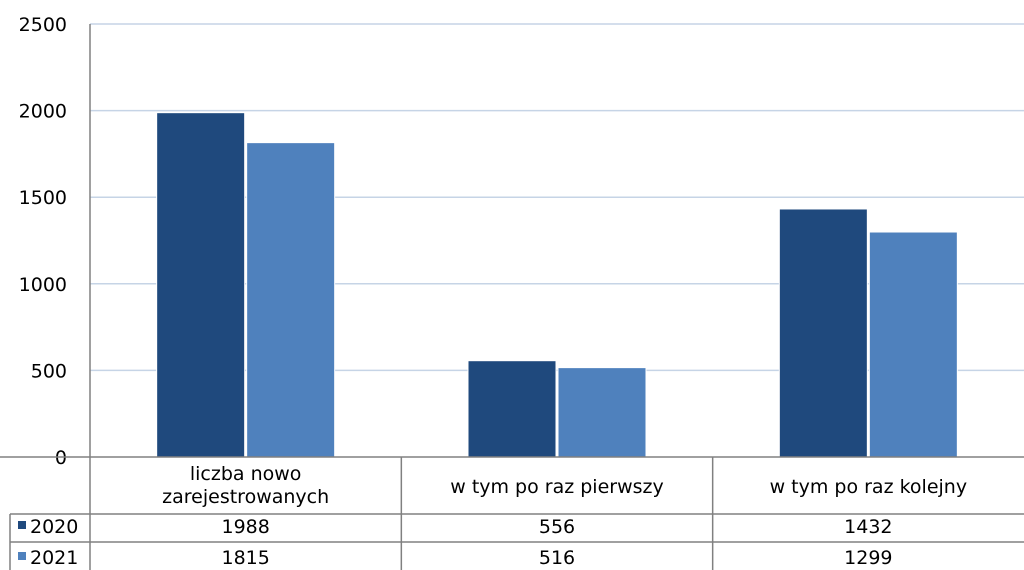 The width and height of the screenshot is (1024, 570). I want to click on category-label: liczba nowo zarejestrowanych, so click(245, 485).